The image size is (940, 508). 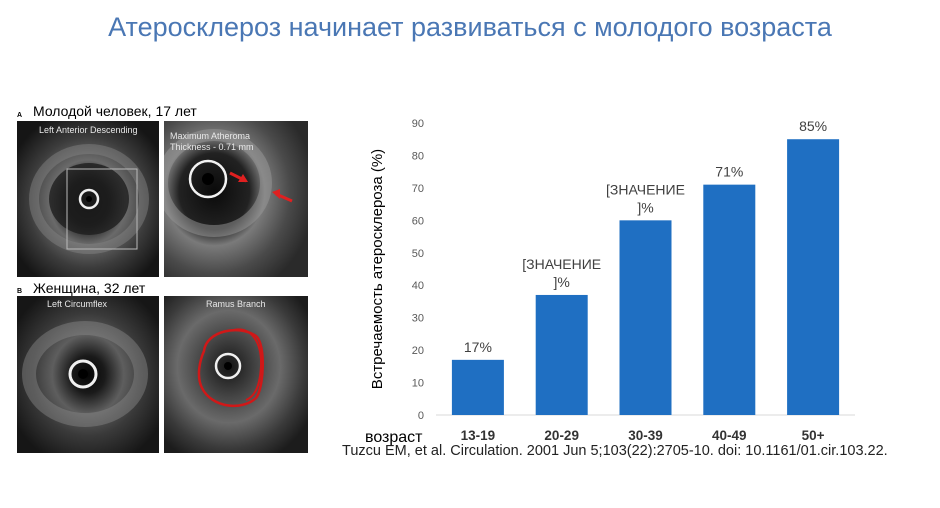 I want to click on lad-caption: Left Anterior Descending, so click(x=88, y=130).